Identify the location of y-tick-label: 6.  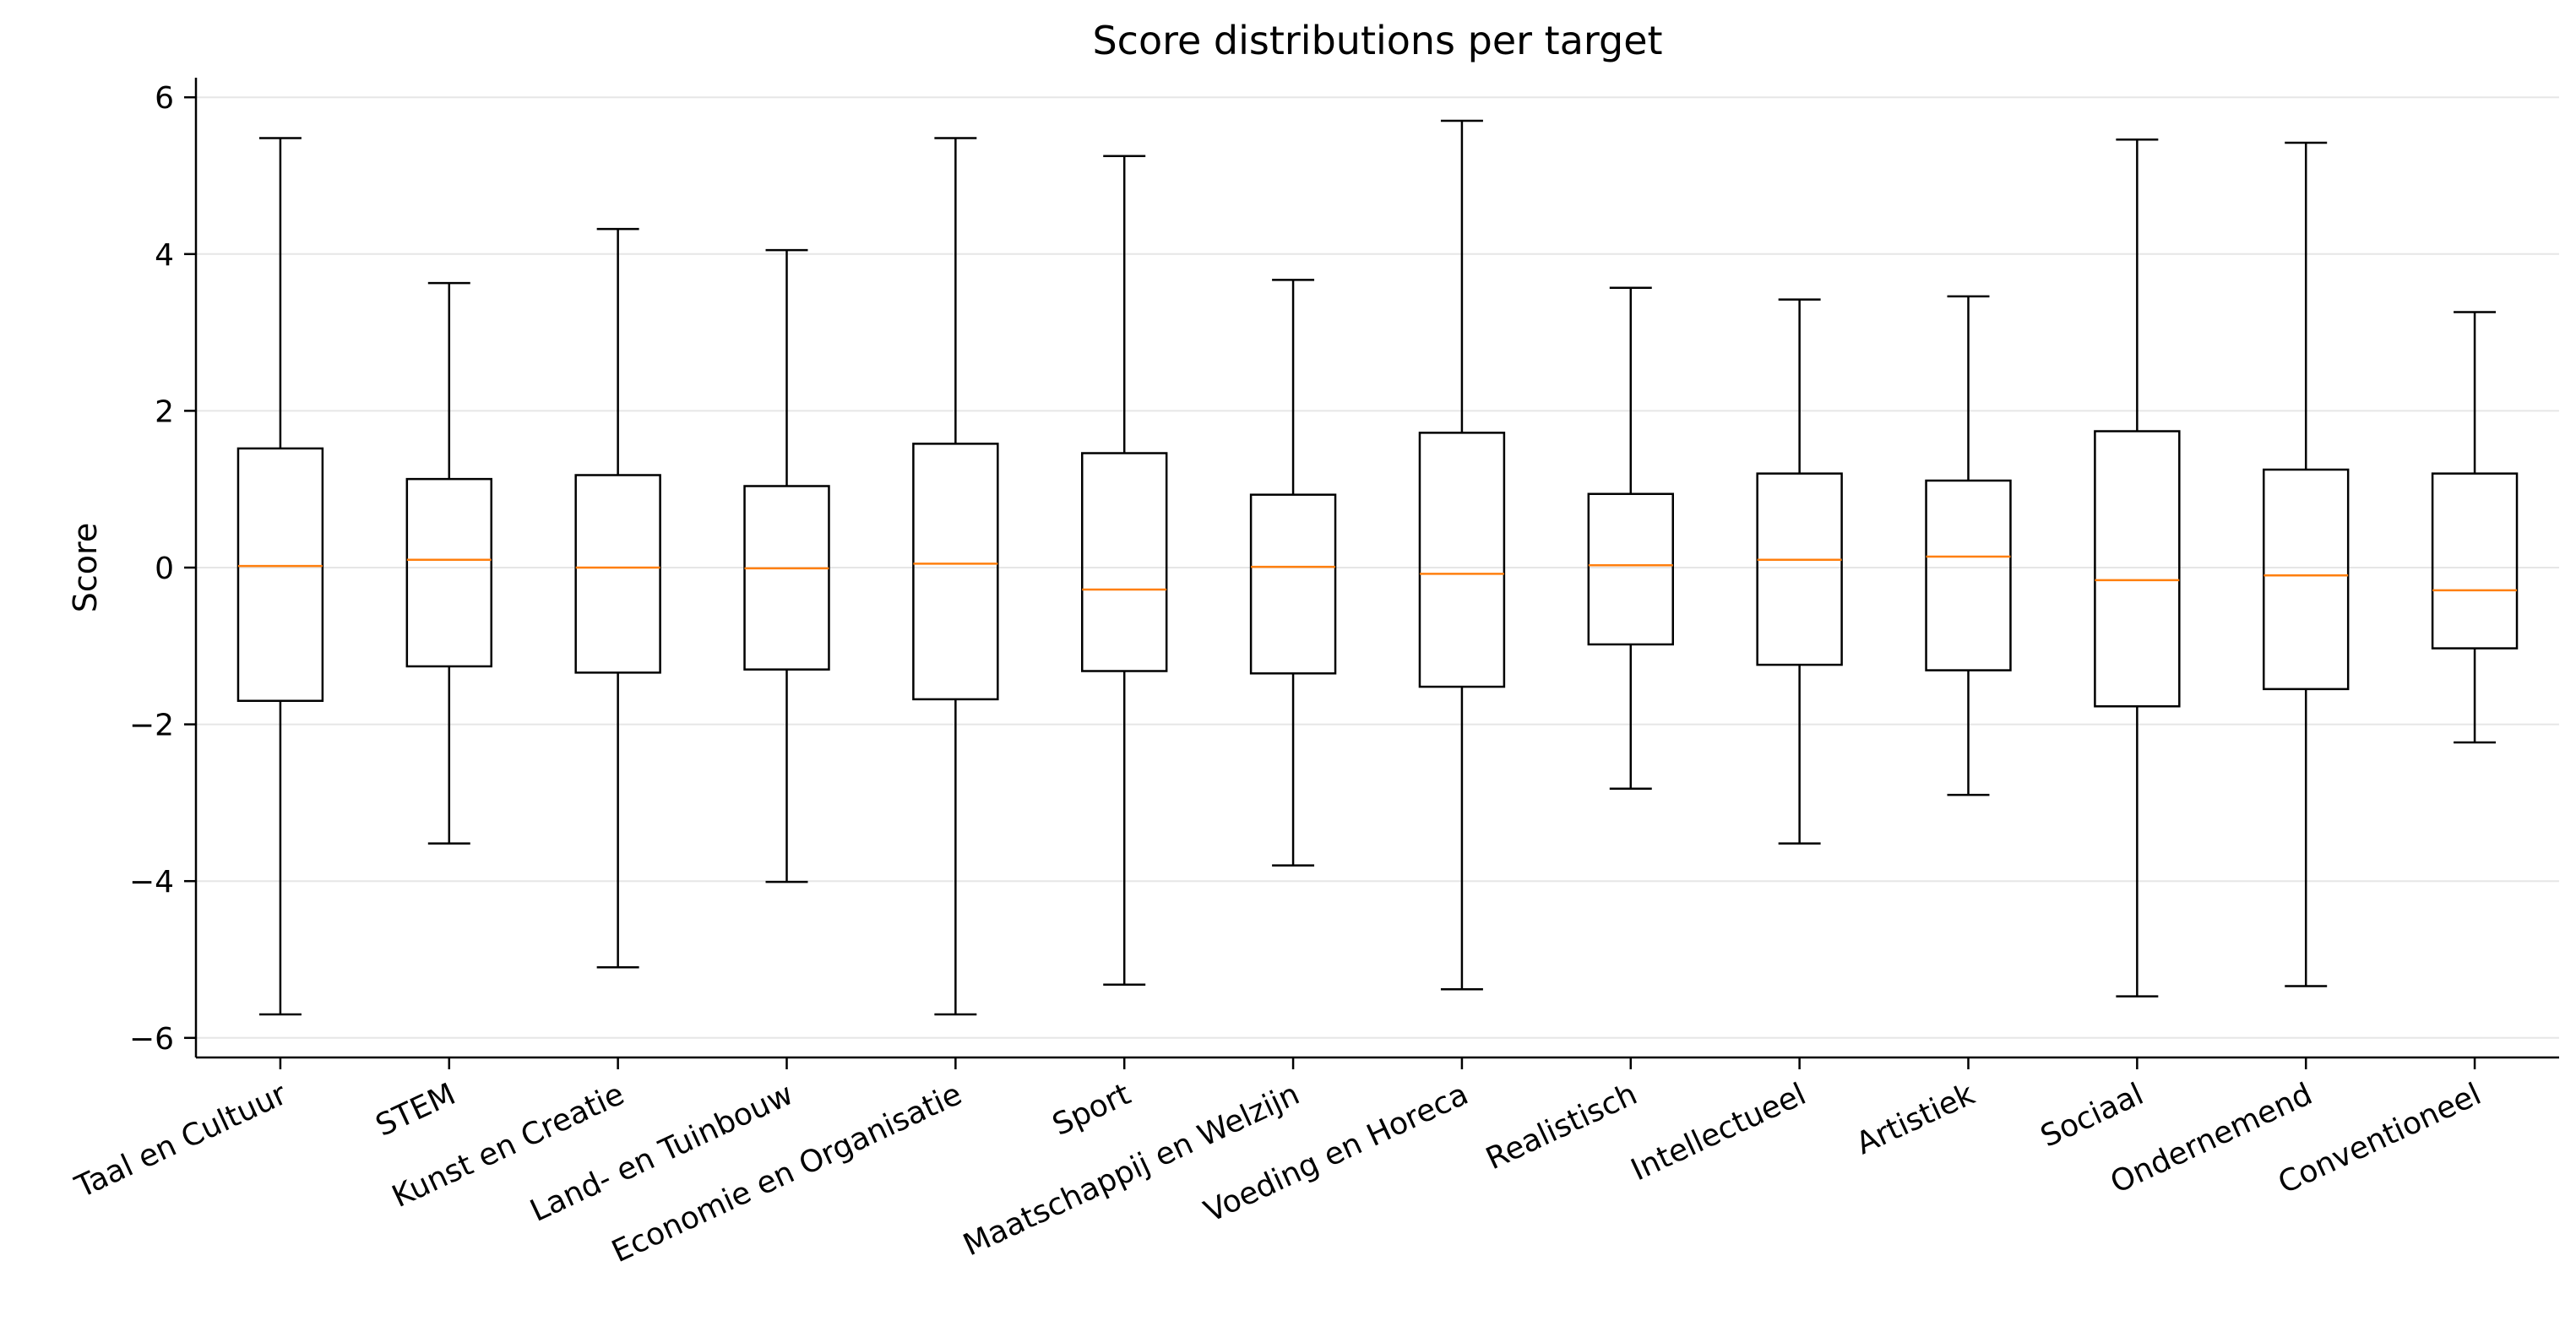
(164, 98).